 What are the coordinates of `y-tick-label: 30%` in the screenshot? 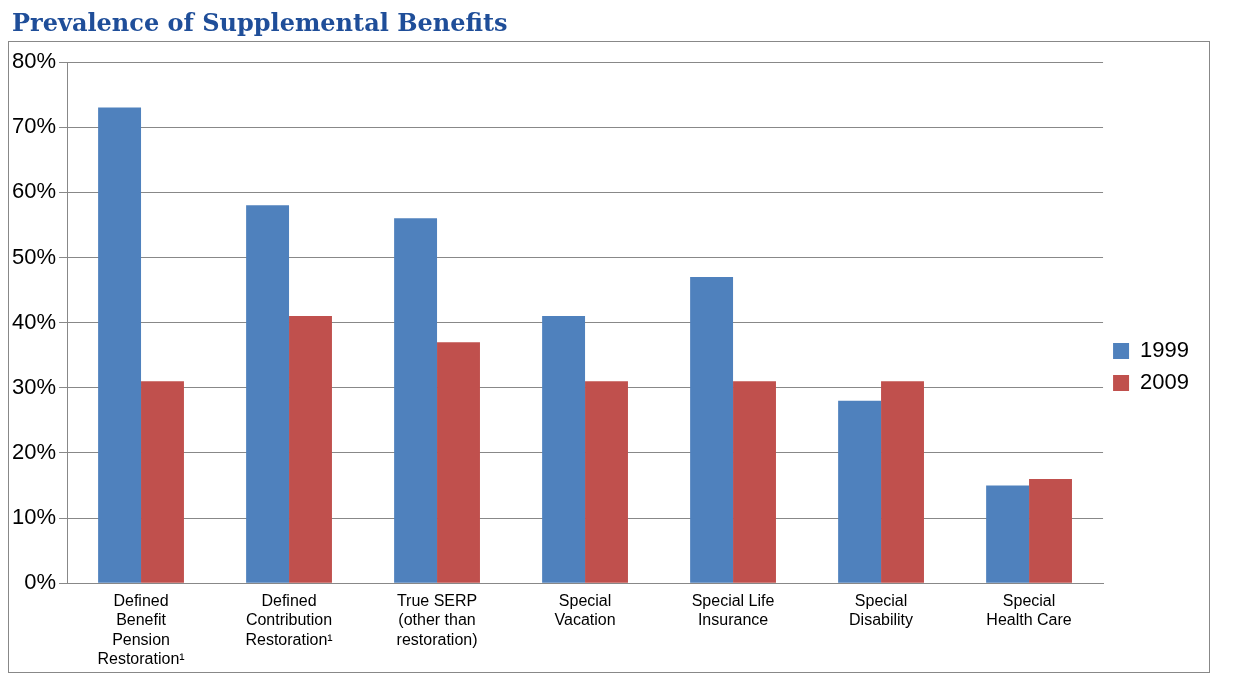 It's located at (34, 386).